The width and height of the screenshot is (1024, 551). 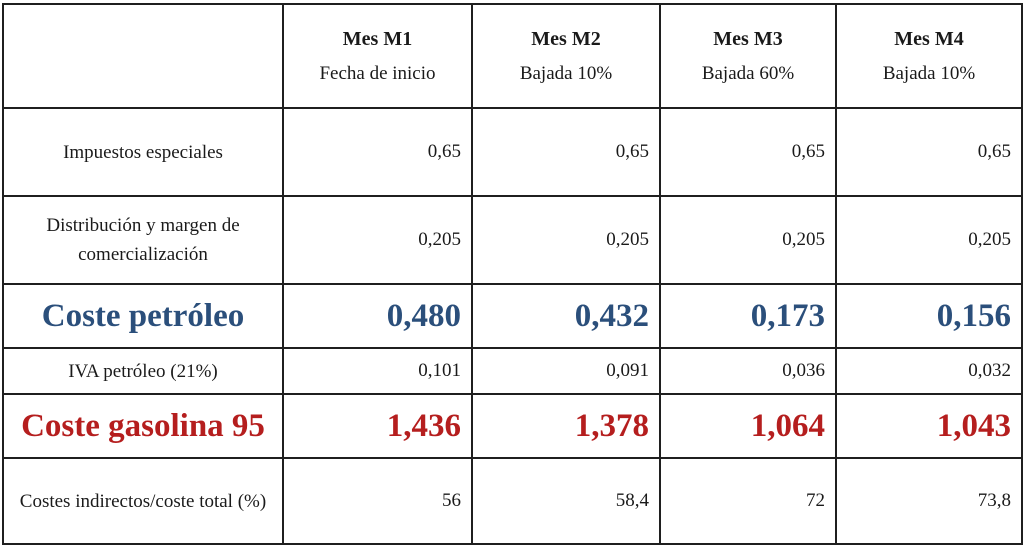 What do you see at coordinates (929, 38) in the screenshot?
I see `month-label: Mes M4` at bounding box center [929, 38].